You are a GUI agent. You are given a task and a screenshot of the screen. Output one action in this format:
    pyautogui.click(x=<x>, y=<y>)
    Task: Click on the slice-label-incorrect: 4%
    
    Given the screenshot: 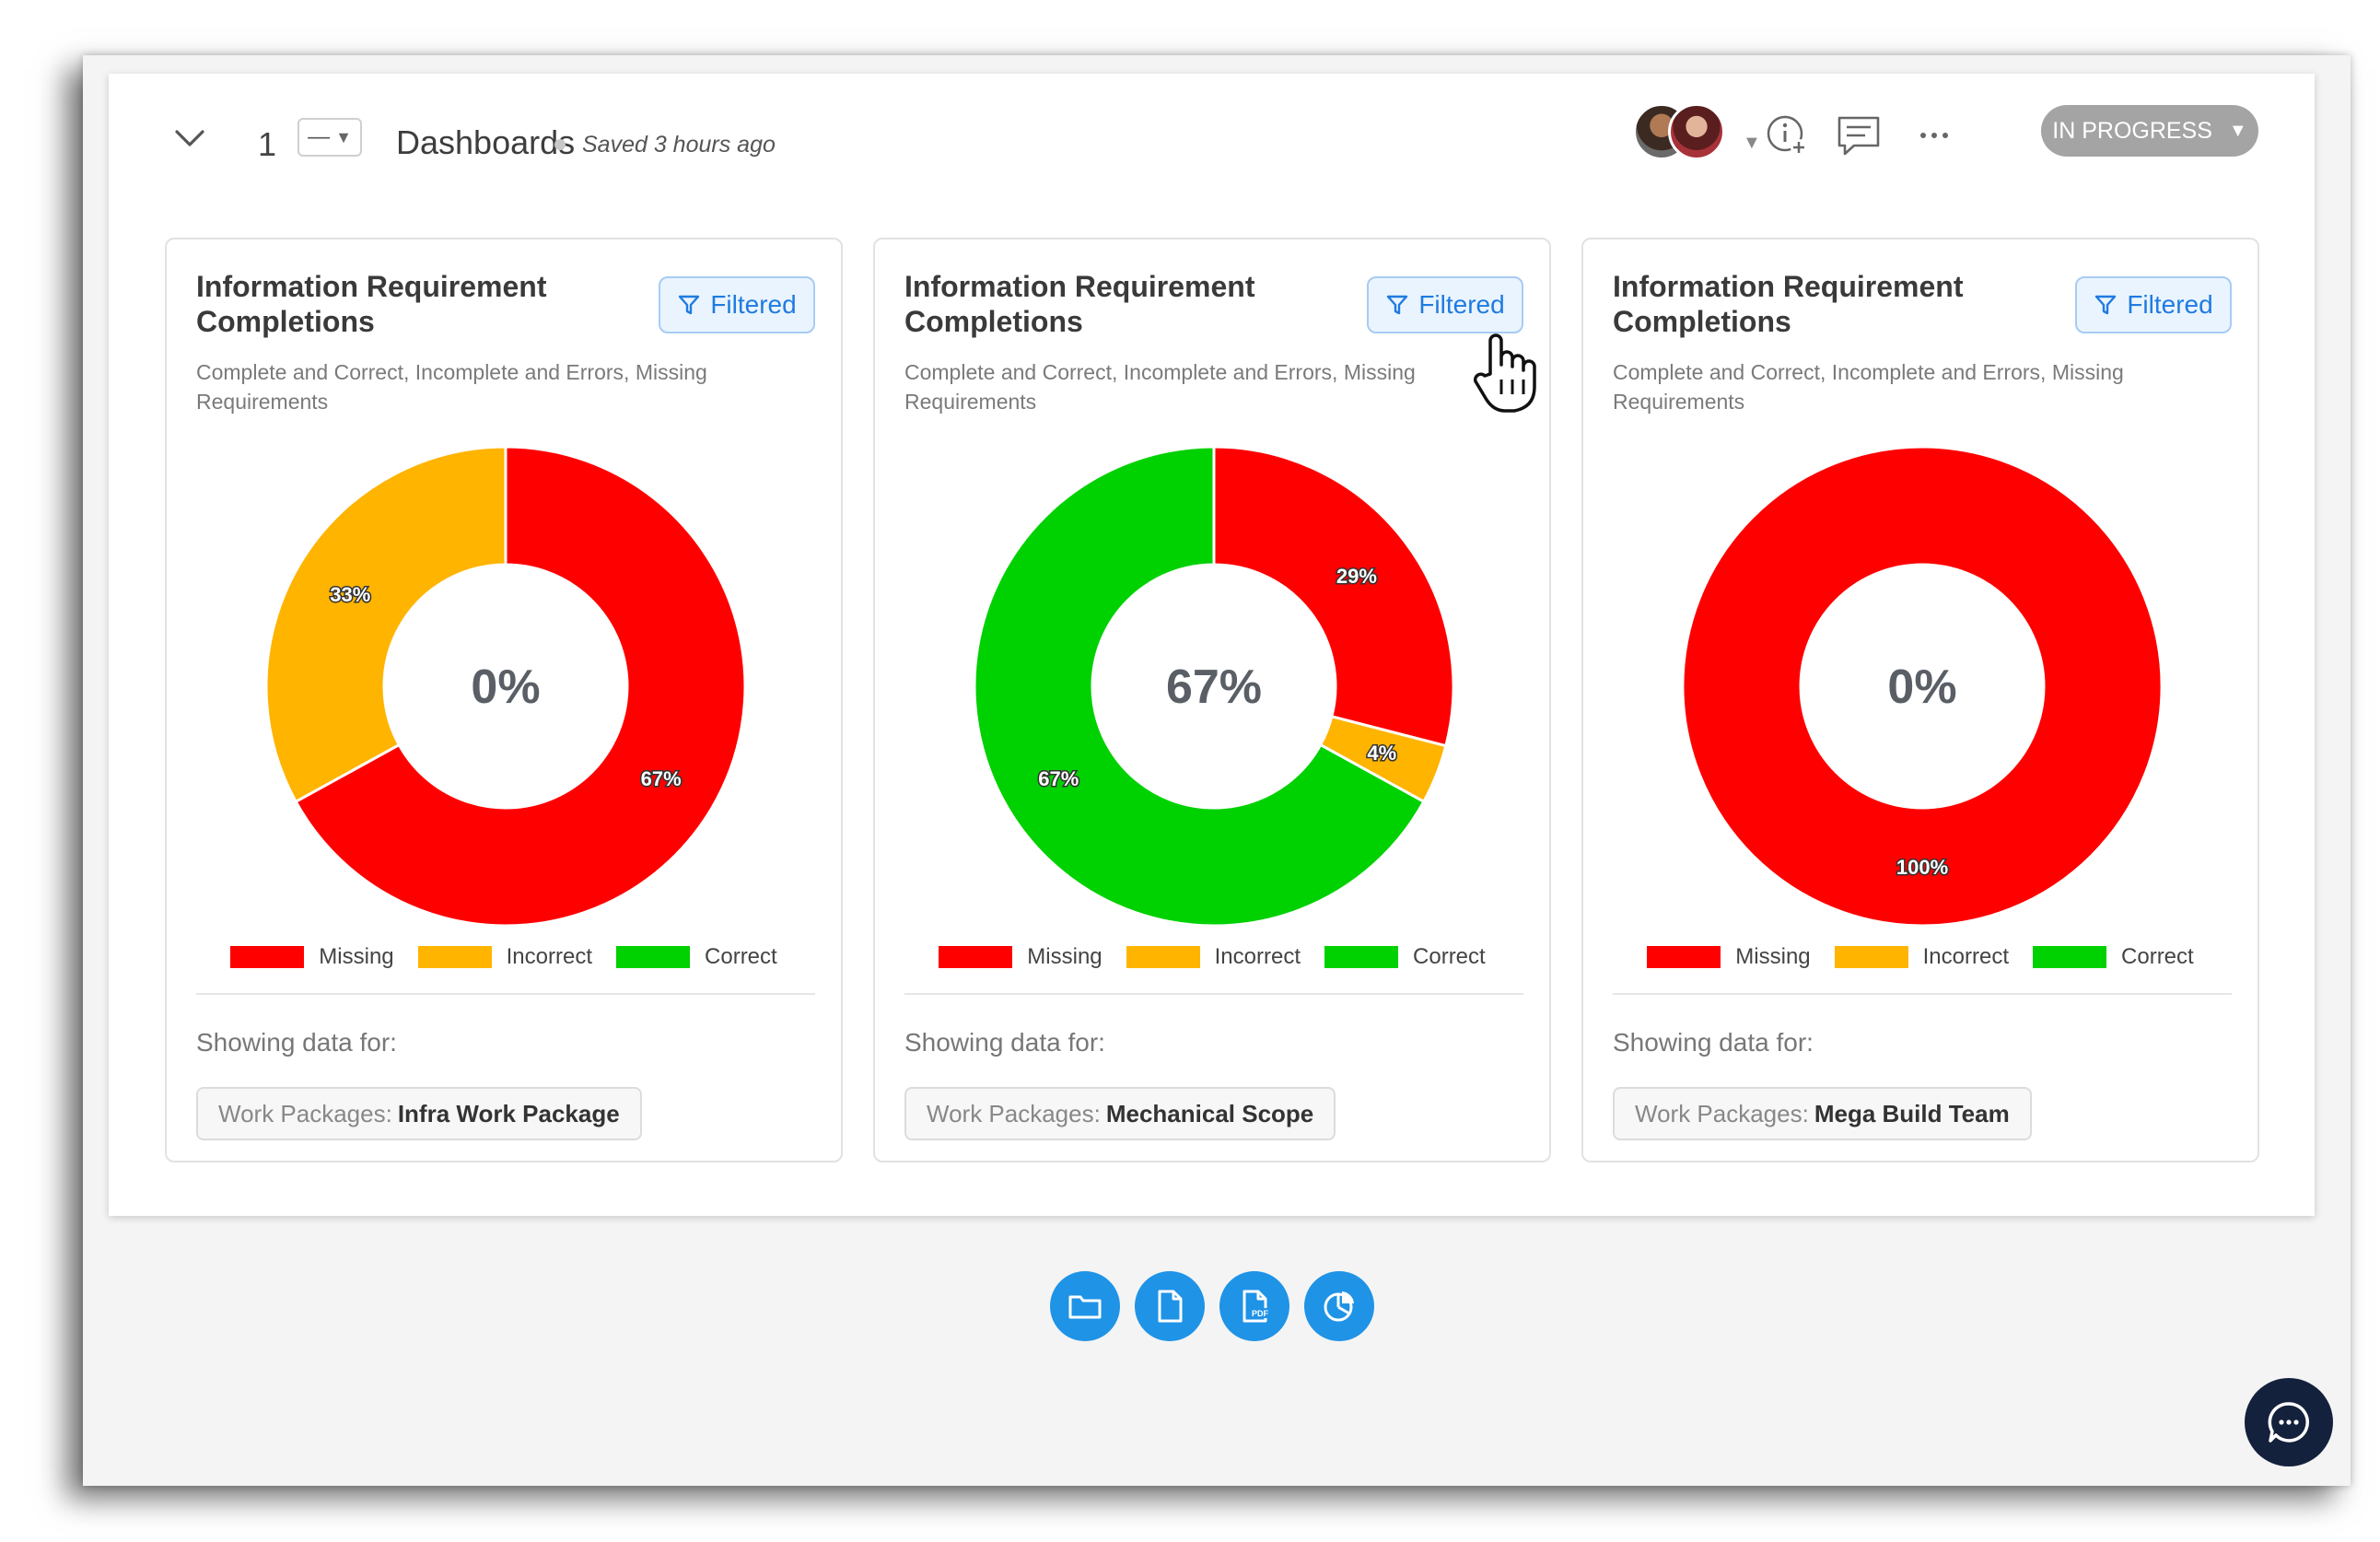 What is the action you would take?
    pyautogui.click(x=1381, y=753)
    